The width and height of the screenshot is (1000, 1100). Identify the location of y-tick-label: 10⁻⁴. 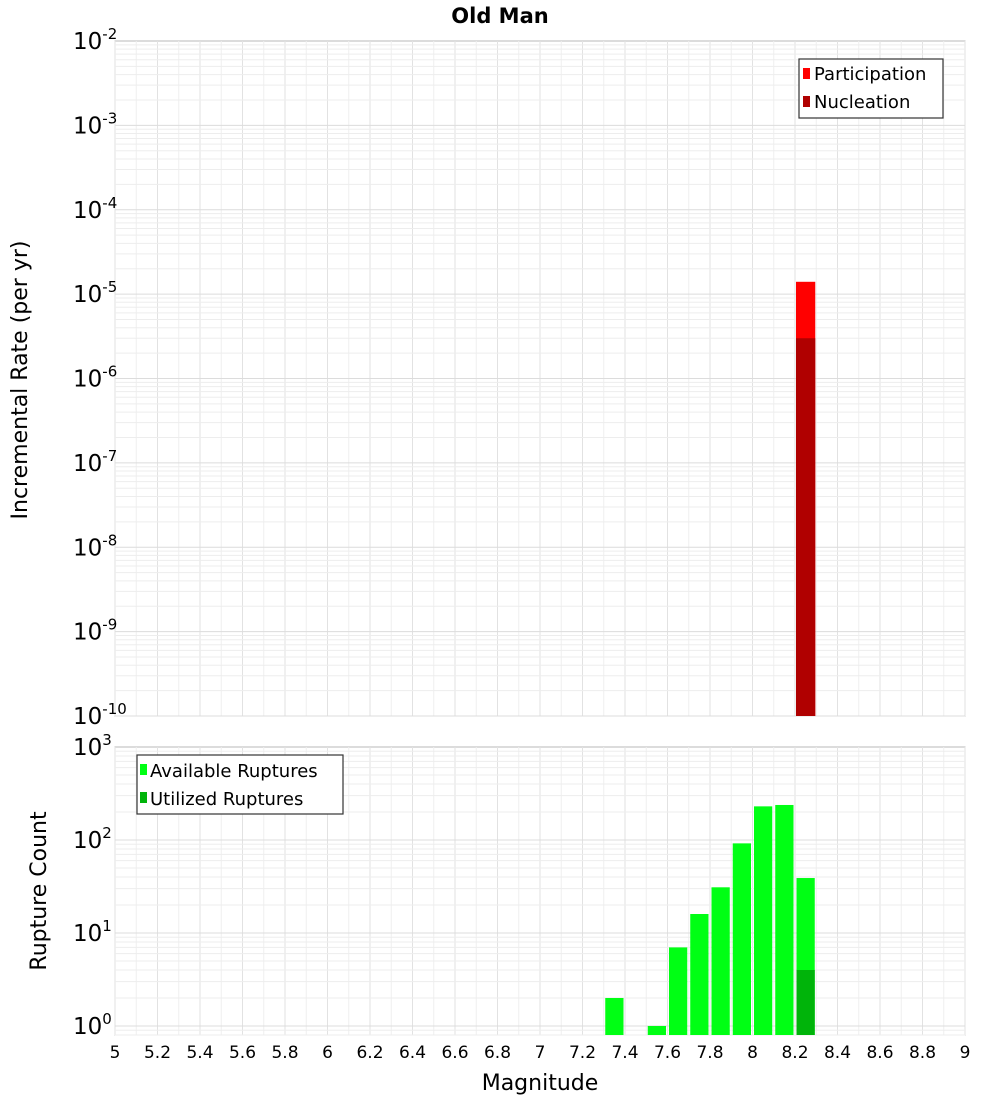
(95, 209).